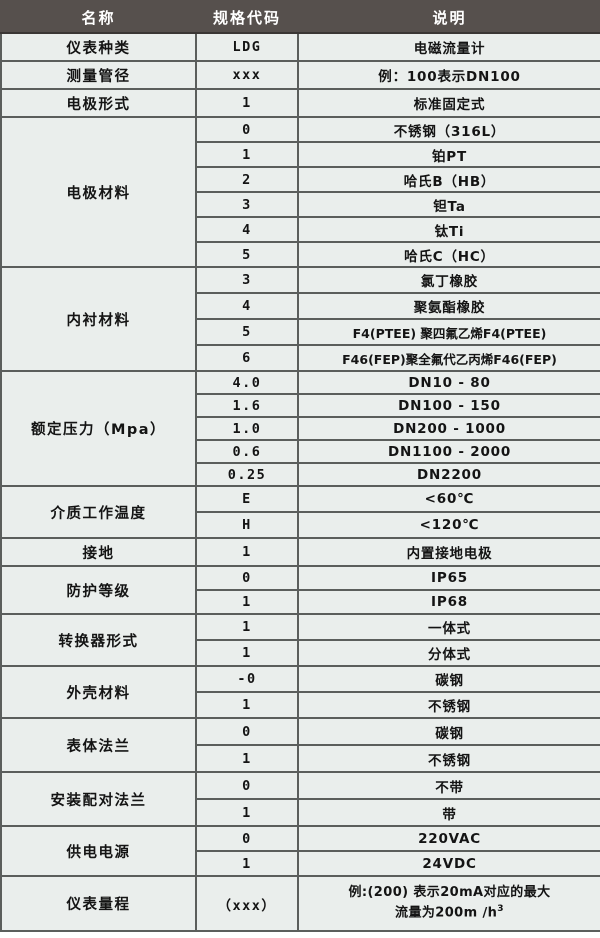 This screenshot has width=600, height=938. Describe the element at coordinates (448, 552) in the screenshot. I see `row-description-cell: 内置接地电极` at that location.